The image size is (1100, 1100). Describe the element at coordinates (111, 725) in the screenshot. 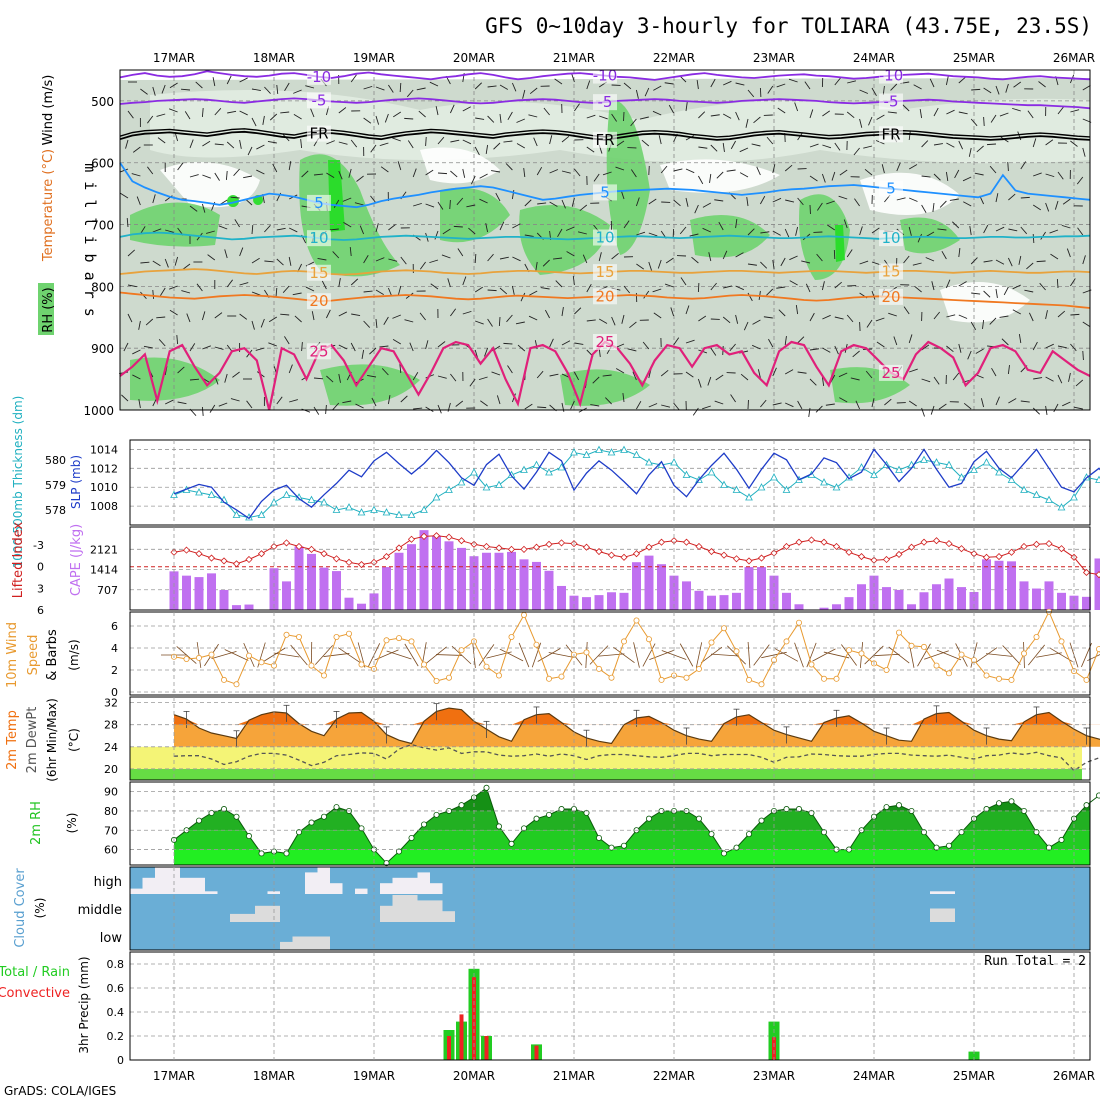

I see `temp-tick-label: 28` at that location.